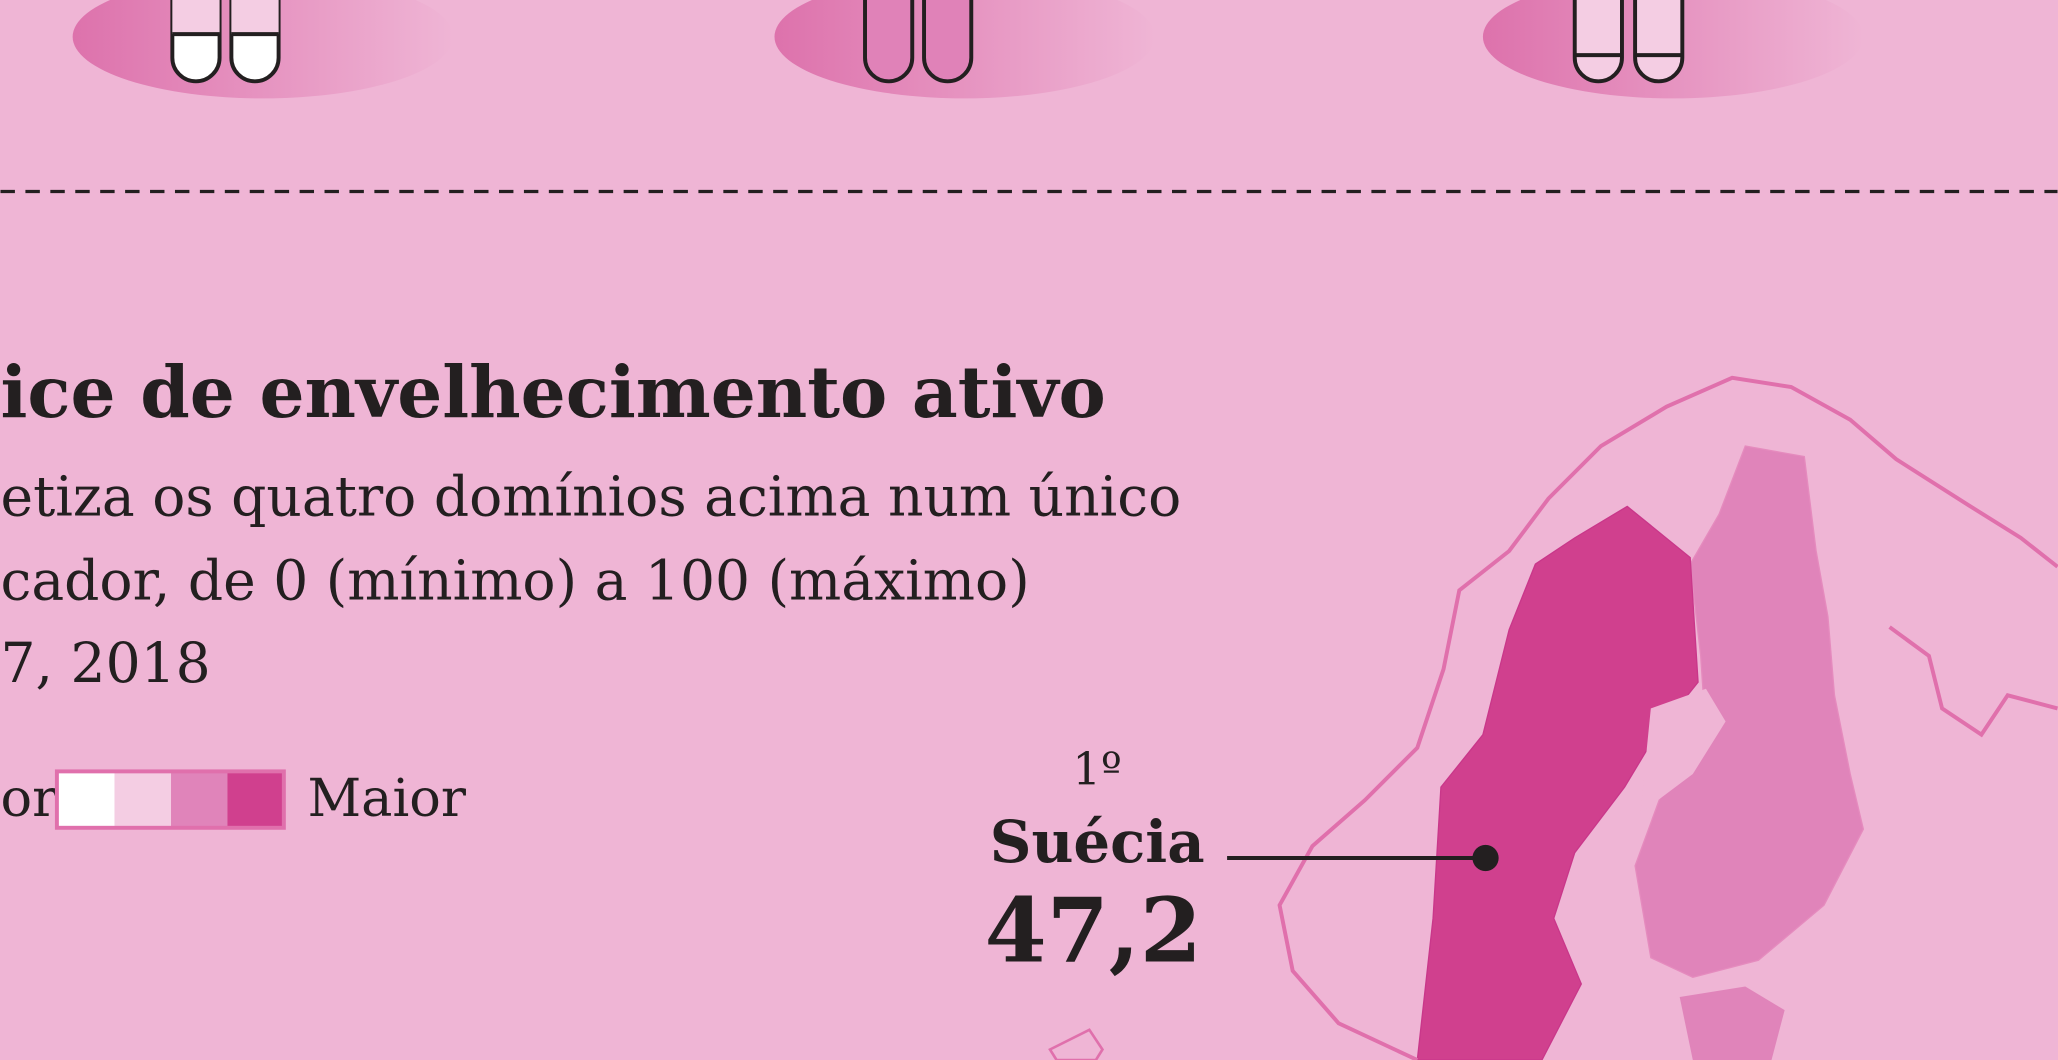 The height and width of the screenshot is (1060, 2058). Describe the element at coordinates (514, 581) in the screenshot. I see `subtitle: cador, de 0 (mínimo) a 100 (máximo)` at that location.